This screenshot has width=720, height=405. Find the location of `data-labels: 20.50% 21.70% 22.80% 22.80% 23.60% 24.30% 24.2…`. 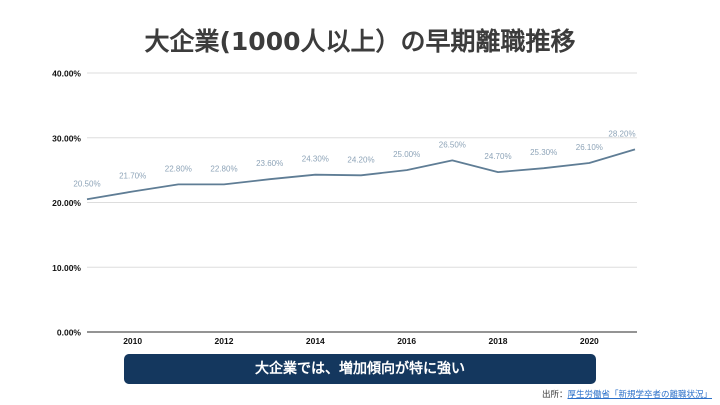

data-labels: 20.50% 21.70% 22.80% 22.80% 23.60% 24.30% 24.2… is located at coordinates (354, 158).